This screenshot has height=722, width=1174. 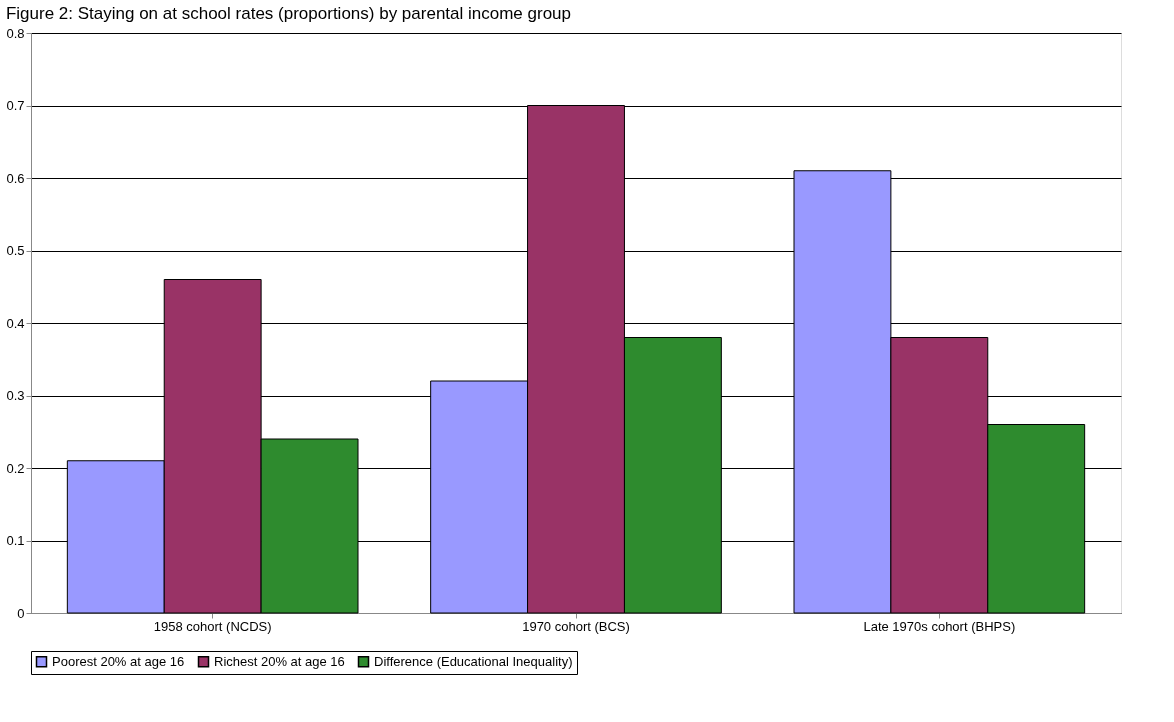 I want to click on y-tick-label: 0.1, so click(x=15, y=540).